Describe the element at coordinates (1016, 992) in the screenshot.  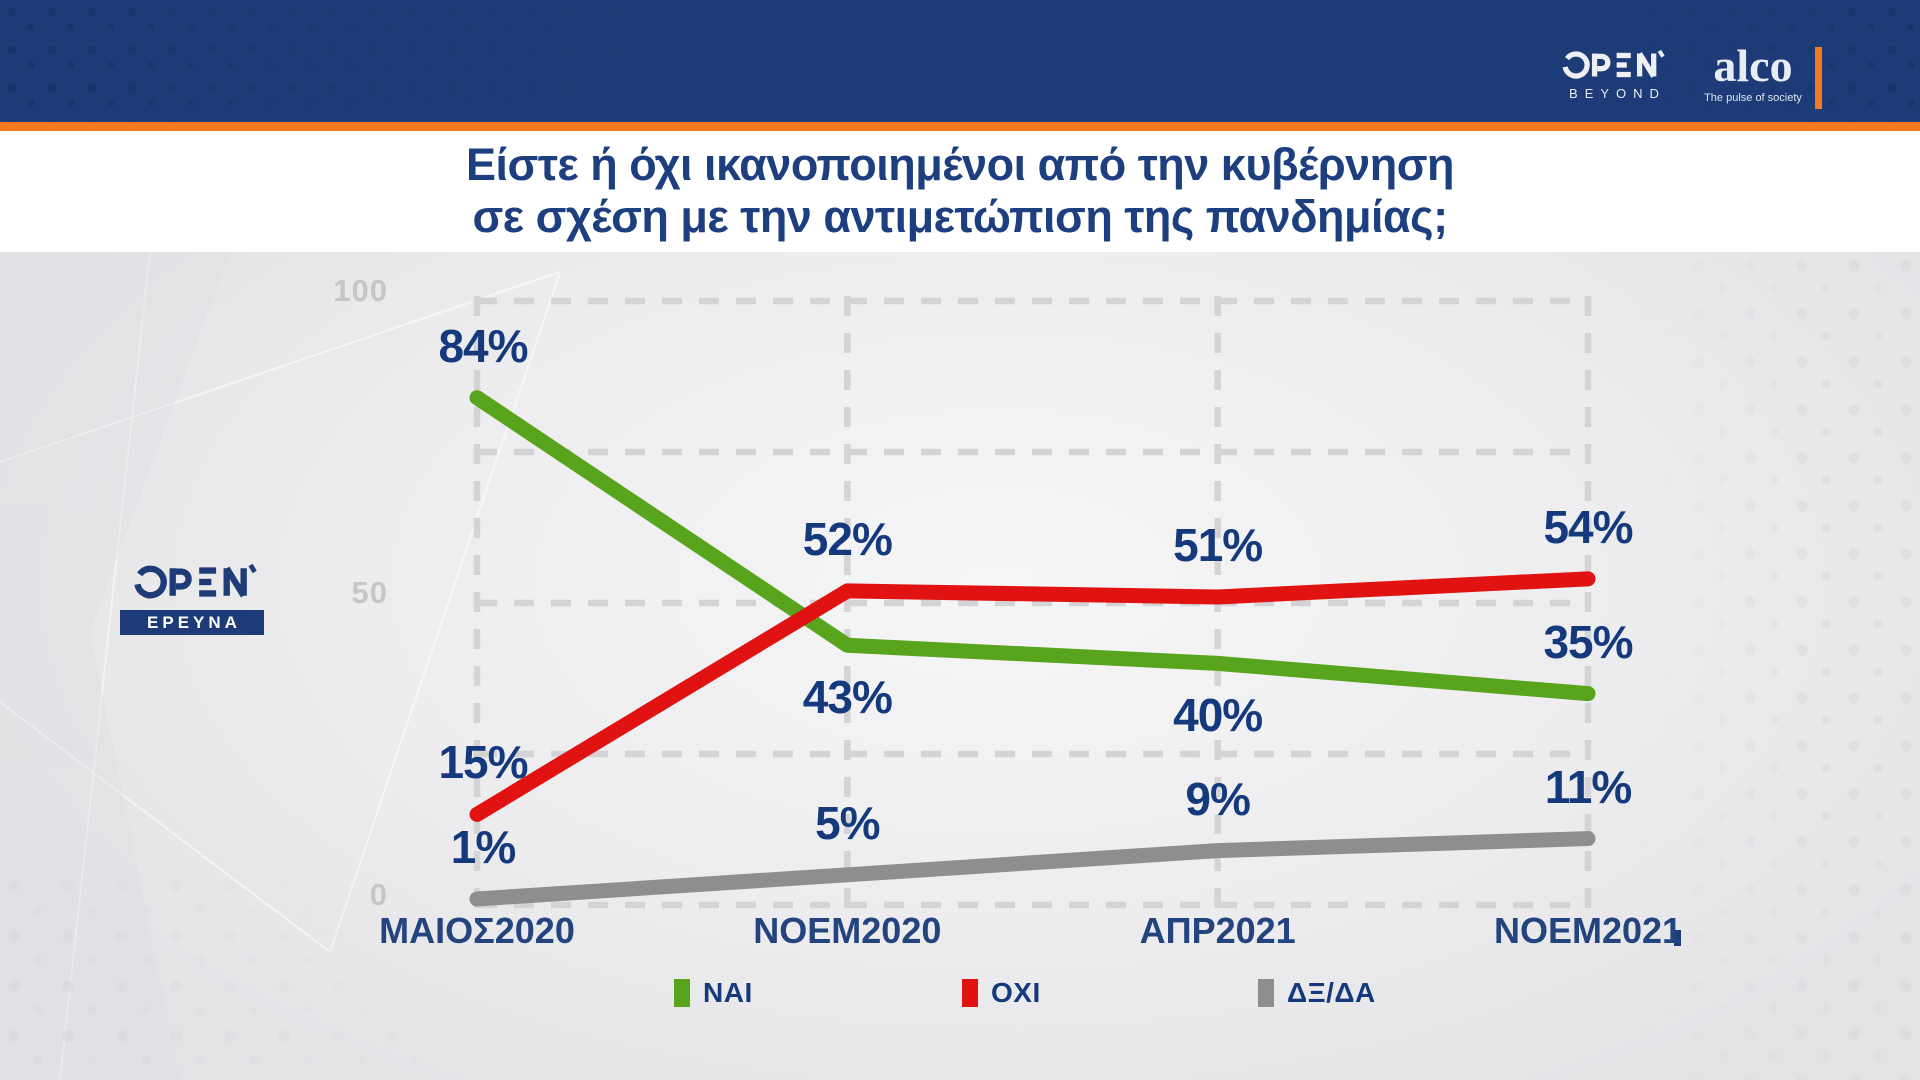
I see `legend-label: ΟΧΙ` at that location.